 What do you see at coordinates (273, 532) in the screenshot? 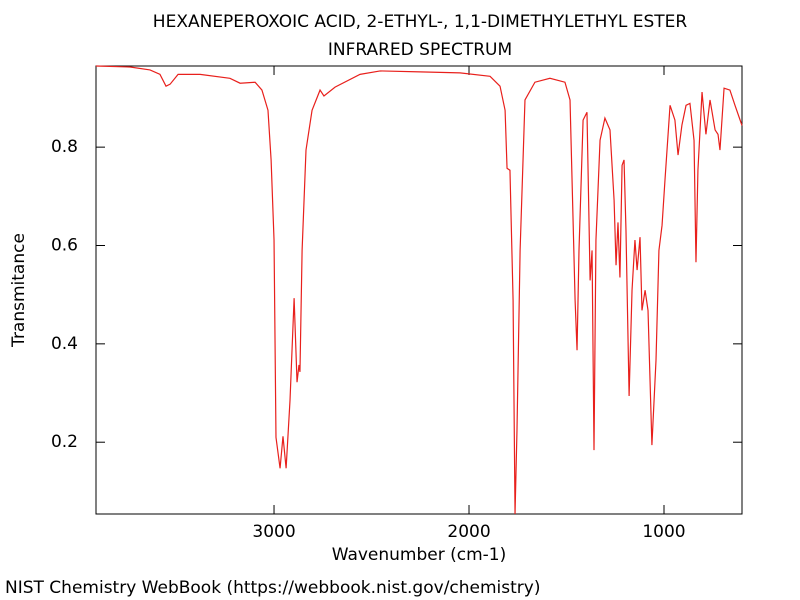
I see `x-tick-label: 3000` at bounding box center [273, 532].